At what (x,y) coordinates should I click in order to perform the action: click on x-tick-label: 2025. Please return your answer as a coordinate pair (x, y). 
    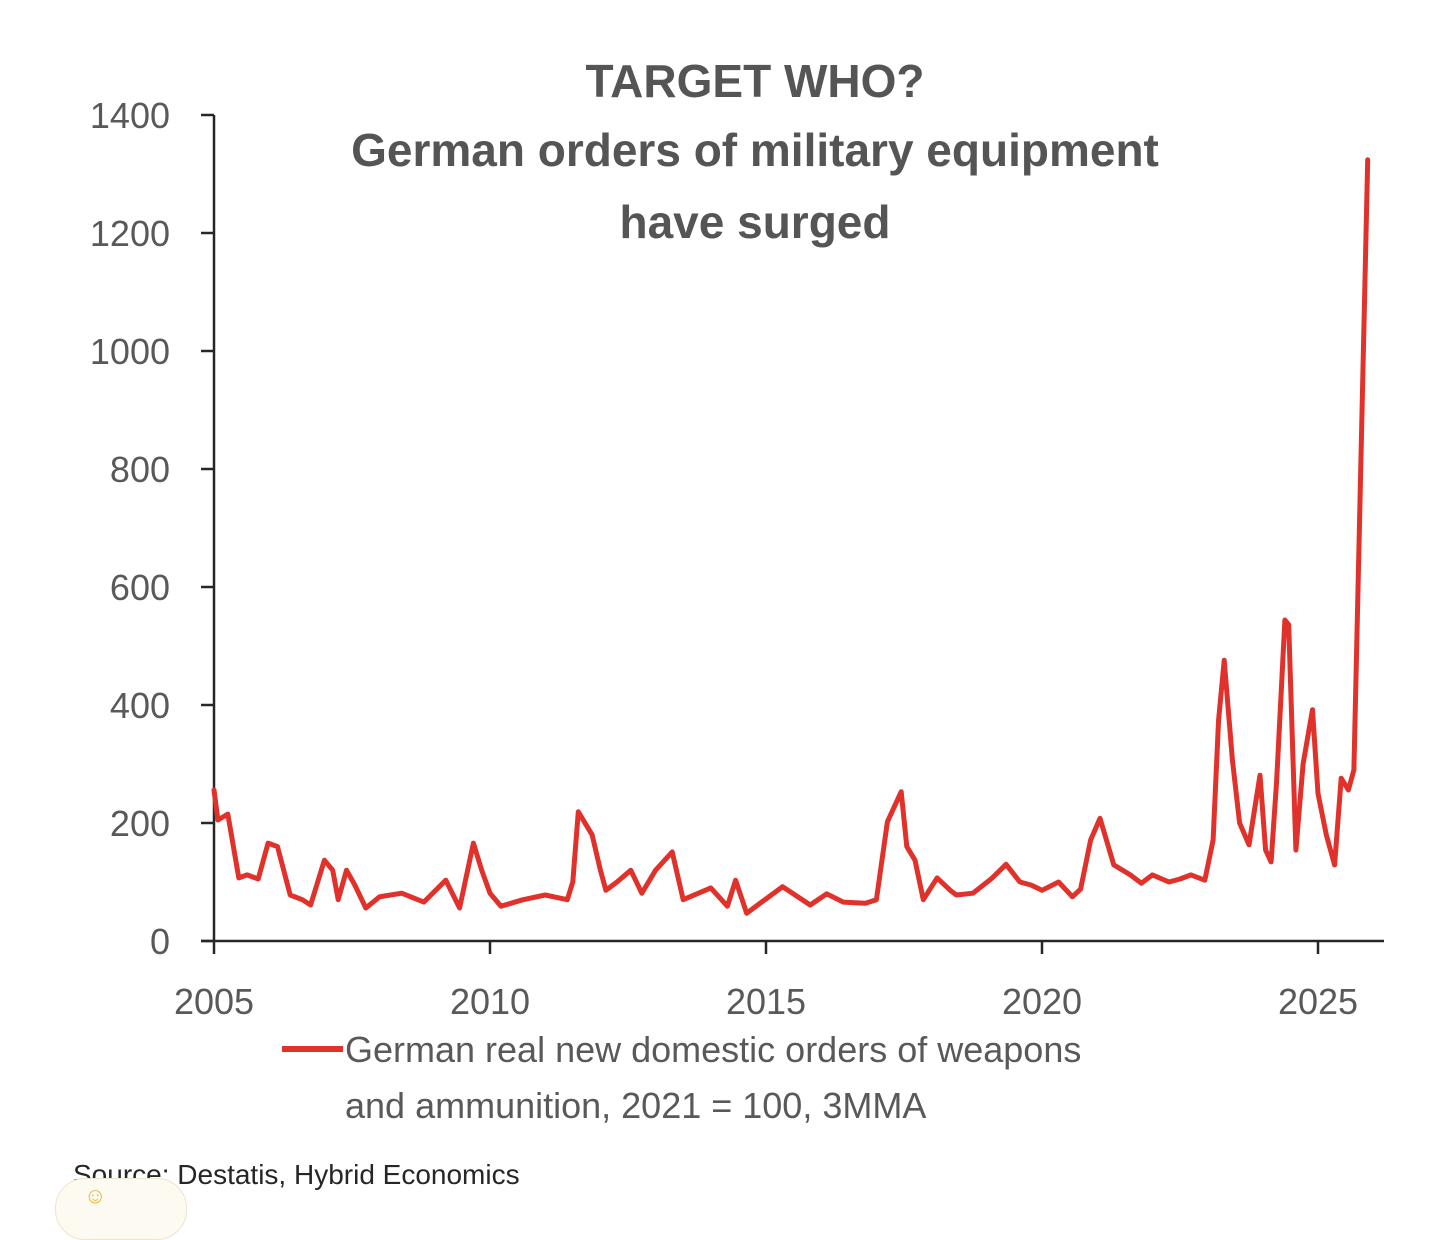
    Looking at the image, I should click on (1318, 1001).